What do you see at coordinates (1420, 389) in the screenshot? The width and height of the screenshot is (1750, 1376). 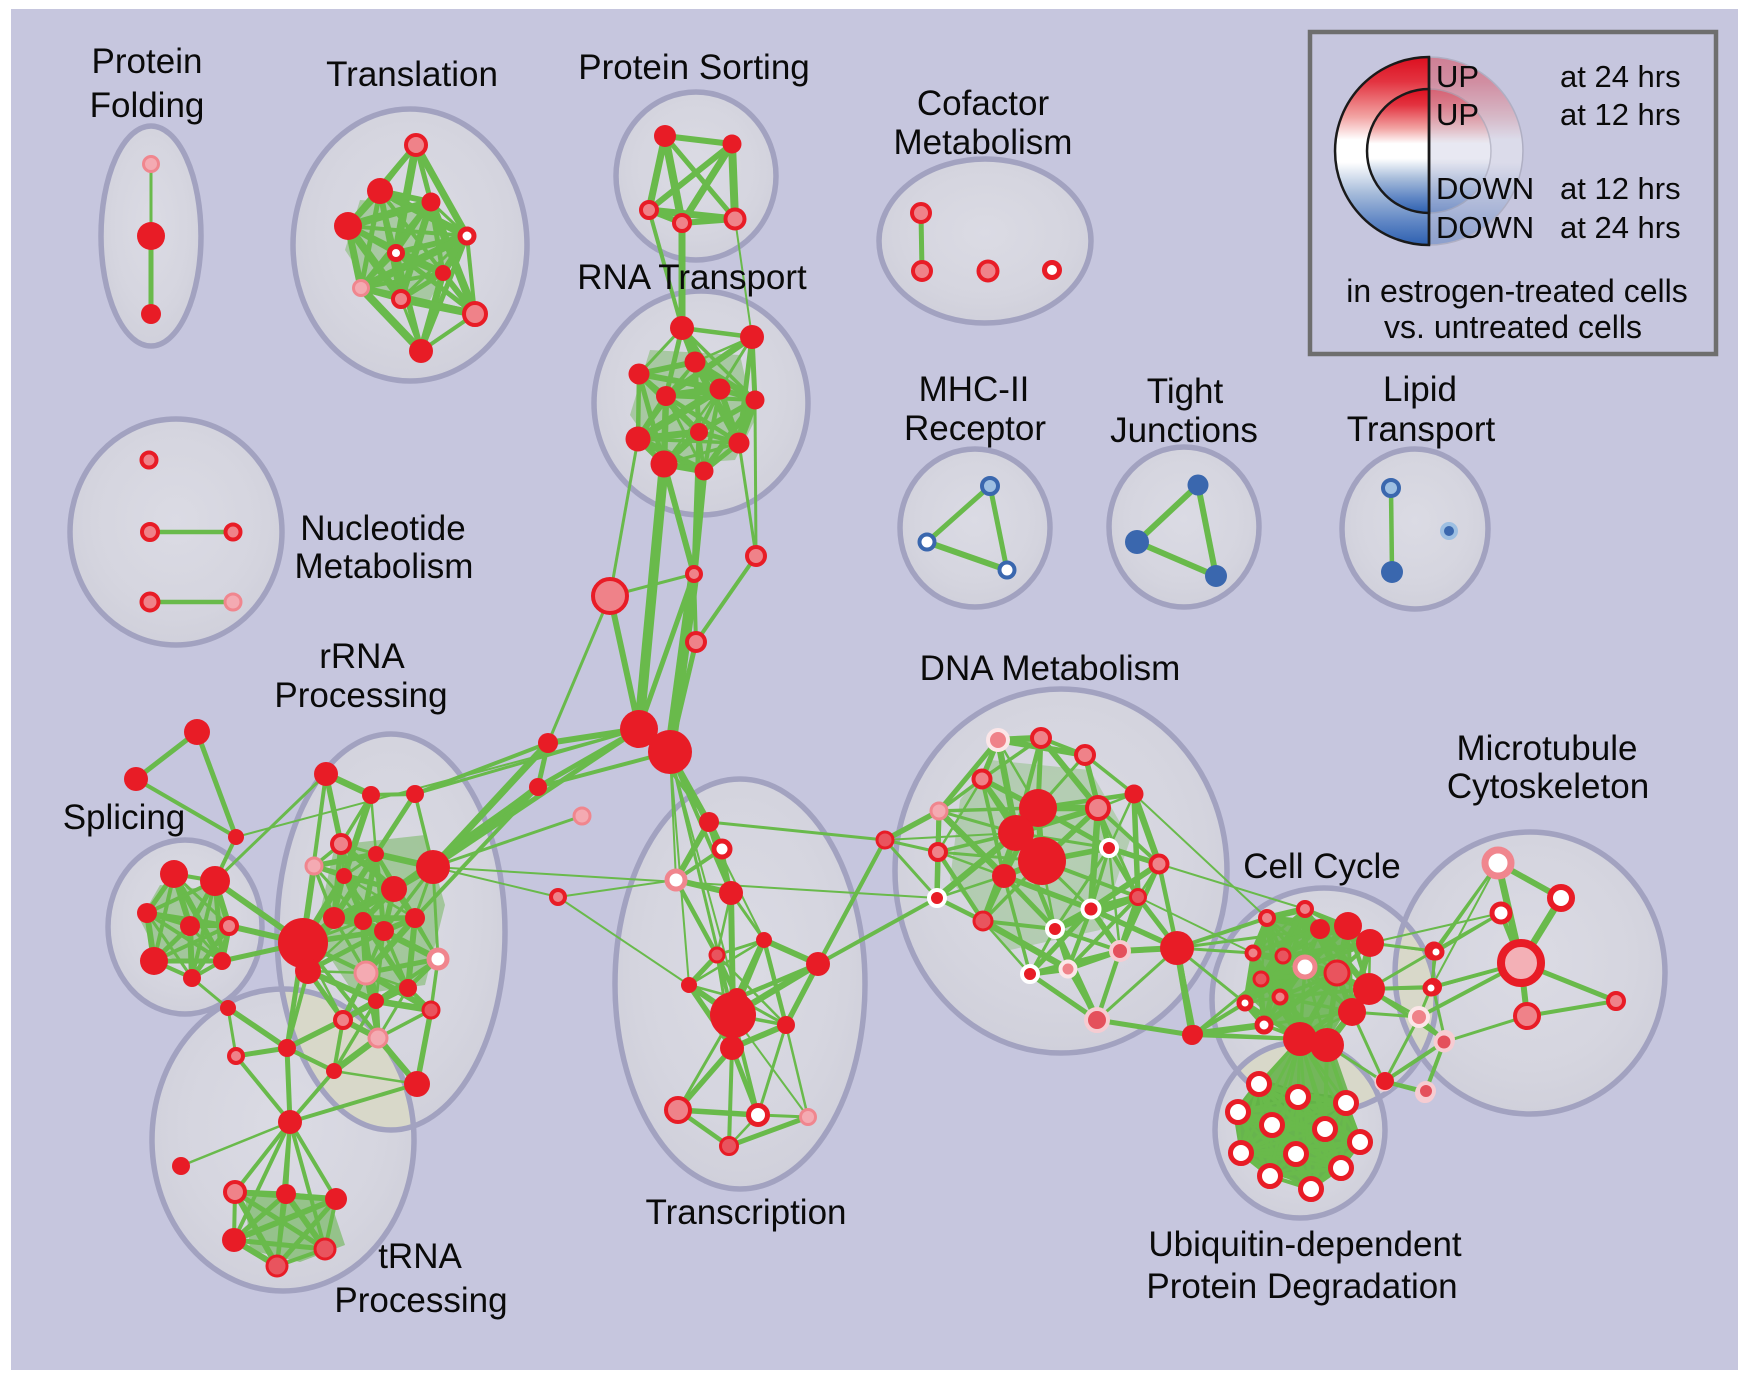 I see `svg-text: Lipid` at bounding box center [1420, 389].